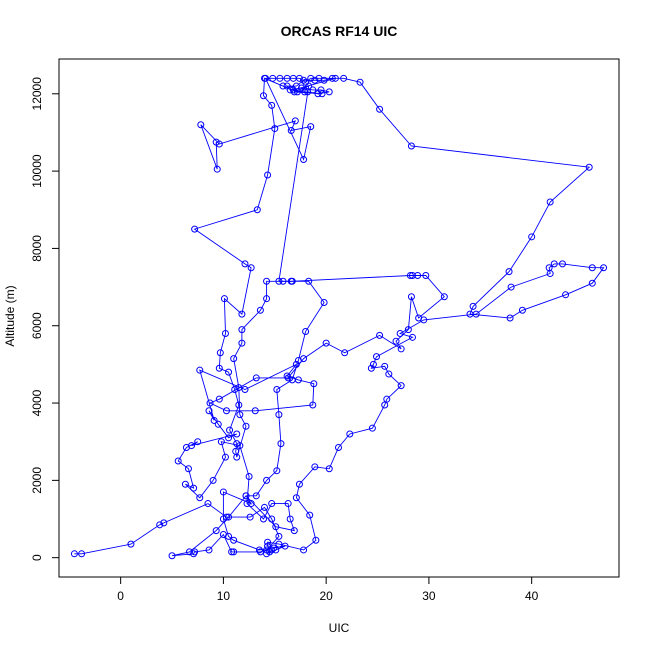 The height and width of the screenshot is (650, 650). What do you see at coordinates (37, 557) in the screenshot?
I see `y-tick-label: 0` at bounding box center [37, 557].